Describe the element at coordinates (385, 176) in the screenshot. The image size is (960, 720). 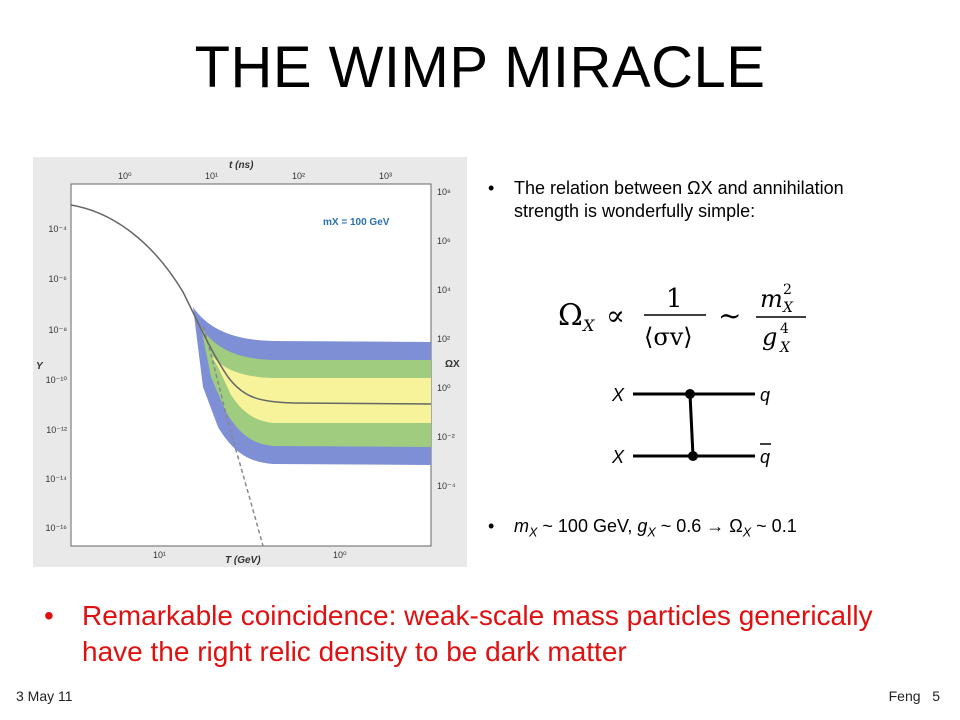
I see `top-tick-label: 10³` at that location.